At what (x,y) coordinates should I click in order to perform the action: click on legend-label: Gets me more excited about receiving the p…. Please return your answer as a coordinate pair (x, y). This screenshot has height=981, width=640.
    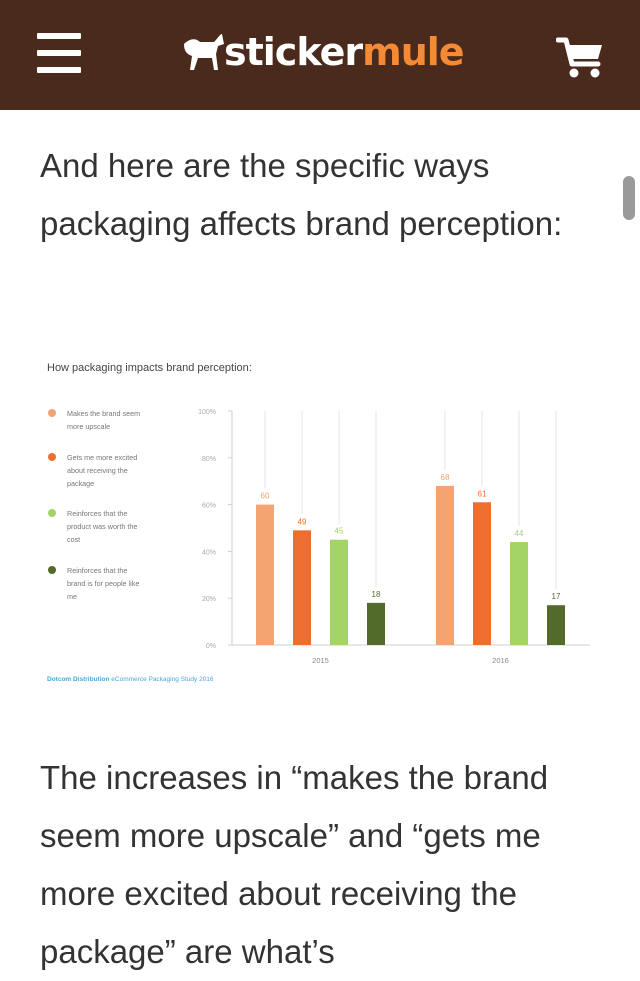
    Looking at the image, I should click on (102, 470).